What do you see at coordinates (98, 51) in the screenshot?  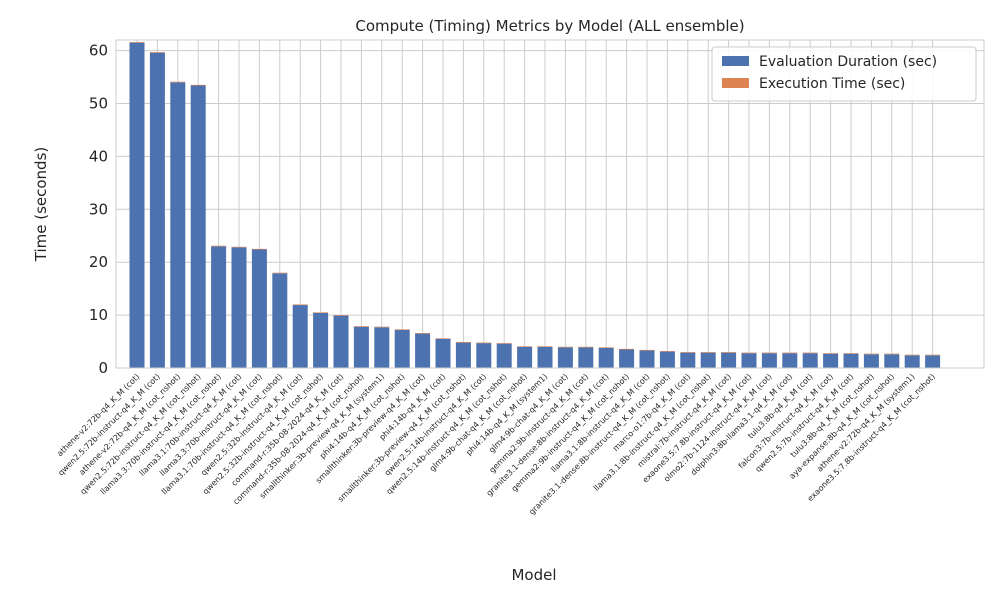 I see `y-tick-label: 60` at bounding box center [98, 51].